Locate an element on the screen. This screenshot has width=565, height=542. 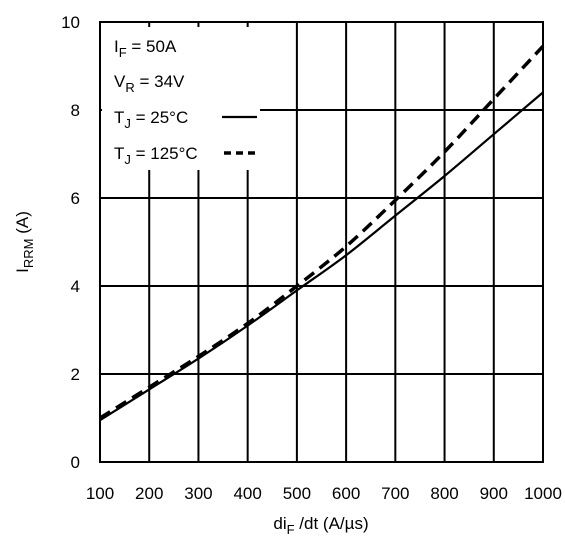
y-tick-label: 6 is located at coordinates (75, 198).